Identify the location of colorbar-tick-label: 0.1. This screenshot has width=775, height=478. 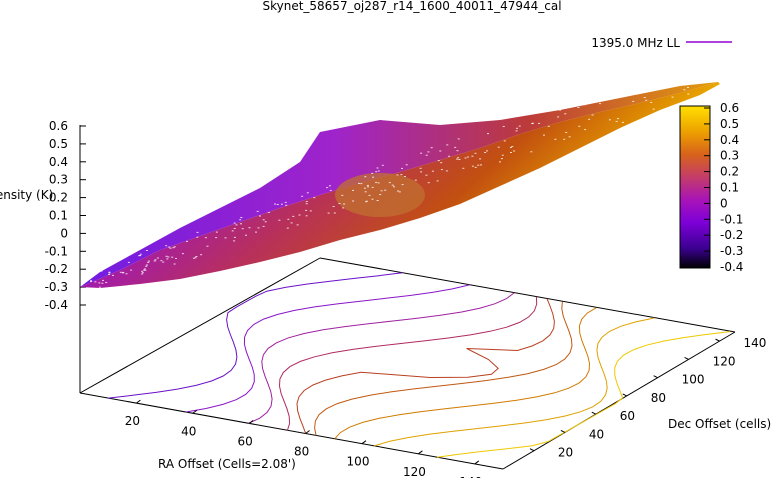
(729, 188).